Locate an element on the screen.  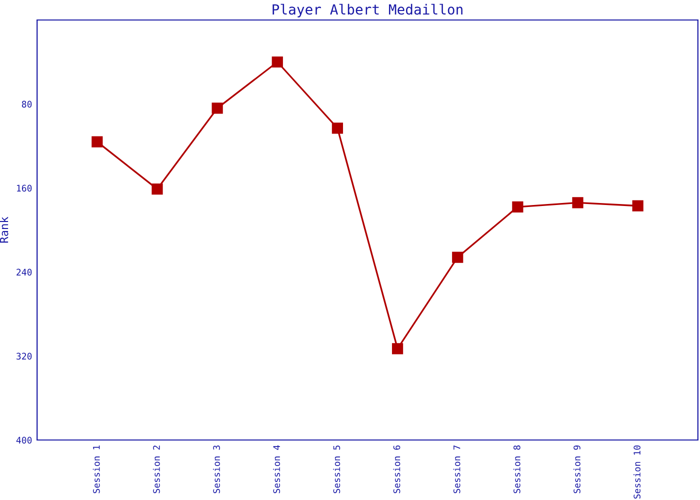
x-tick-label: Session 1 is located at coordinates (96, 469).